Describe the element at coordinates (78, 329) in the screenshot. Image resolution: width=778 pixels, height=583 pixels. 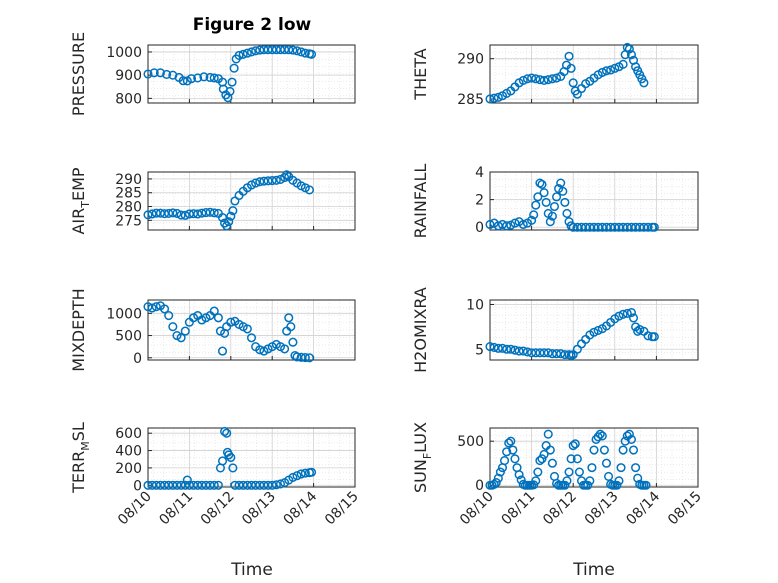
I see `y-axis-label-main: MIXDEPTH` at that location.